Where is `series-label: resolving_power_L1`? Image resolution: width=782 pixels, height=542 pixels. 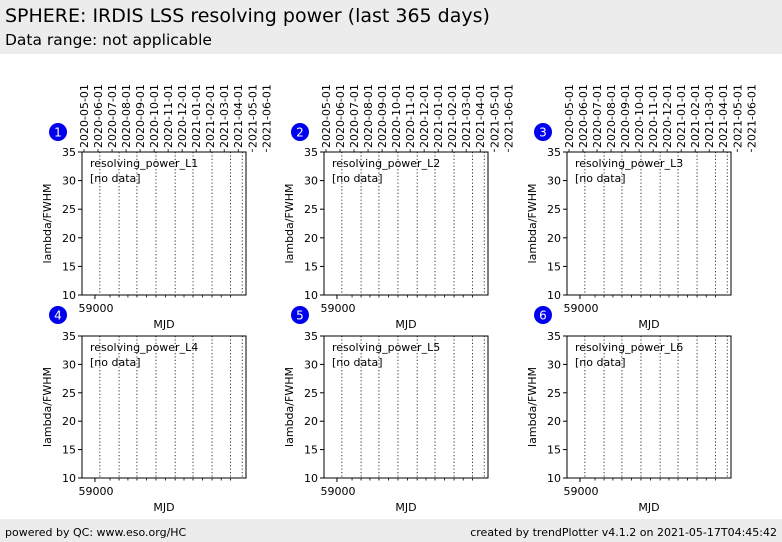
series-label: resolving_power_L1 is located at coordinates (144, 163).